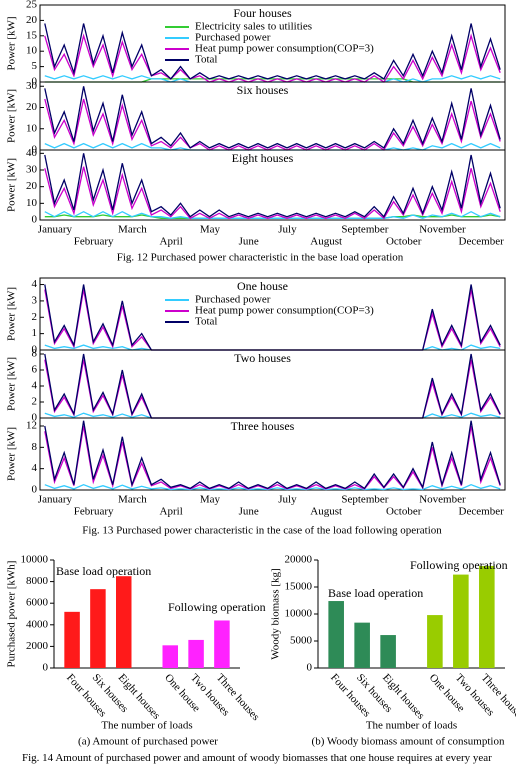 This screenshot has height=783, width=516. What do you see at coordinates (32, 35) in the screenshot?
I see `y-tick-label: 15` at bounding box center [32, 35].